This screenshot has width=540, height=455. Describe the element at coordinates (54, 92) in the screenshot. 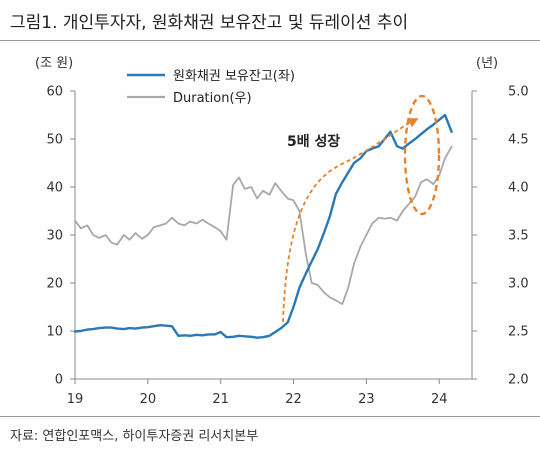

I see `left-tick-label: 60` at that location.